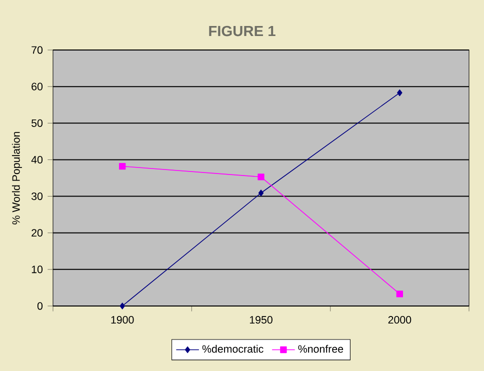 Image resolution: width=484 pixels, height=371 pixels. What do you see at coordinates (37, 196) in the screenshot?
I see `y-tick-label: 30` at bounding box center [37, 196].